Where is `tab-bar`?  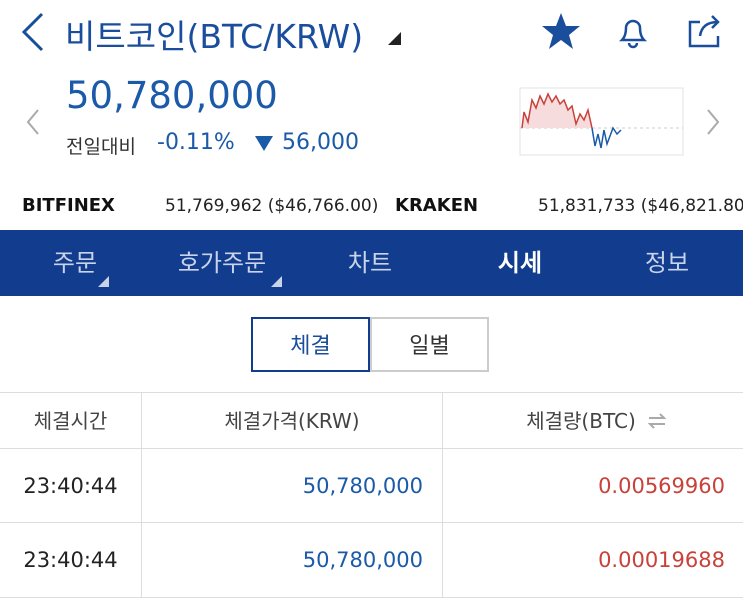
tab-bar is located at coordinates (371, 263).